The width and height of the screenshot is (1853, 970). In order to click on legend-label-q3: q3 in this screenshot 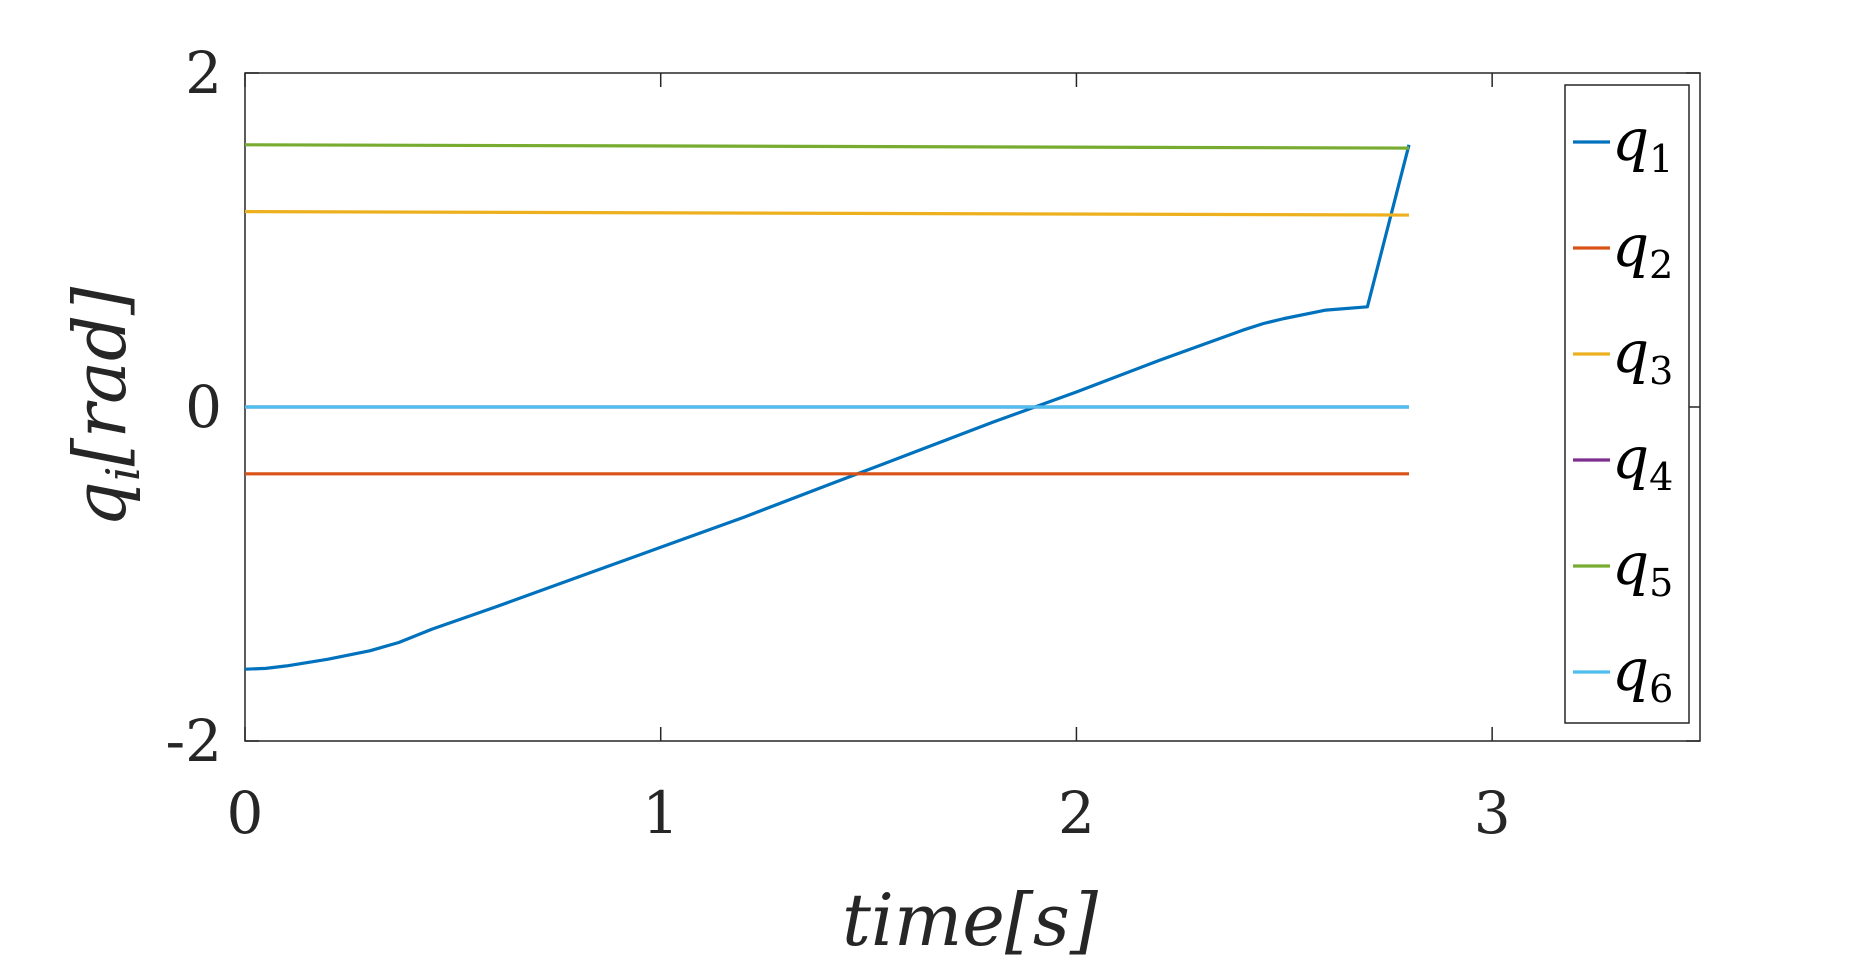, I will do `click(1642, 355)`.